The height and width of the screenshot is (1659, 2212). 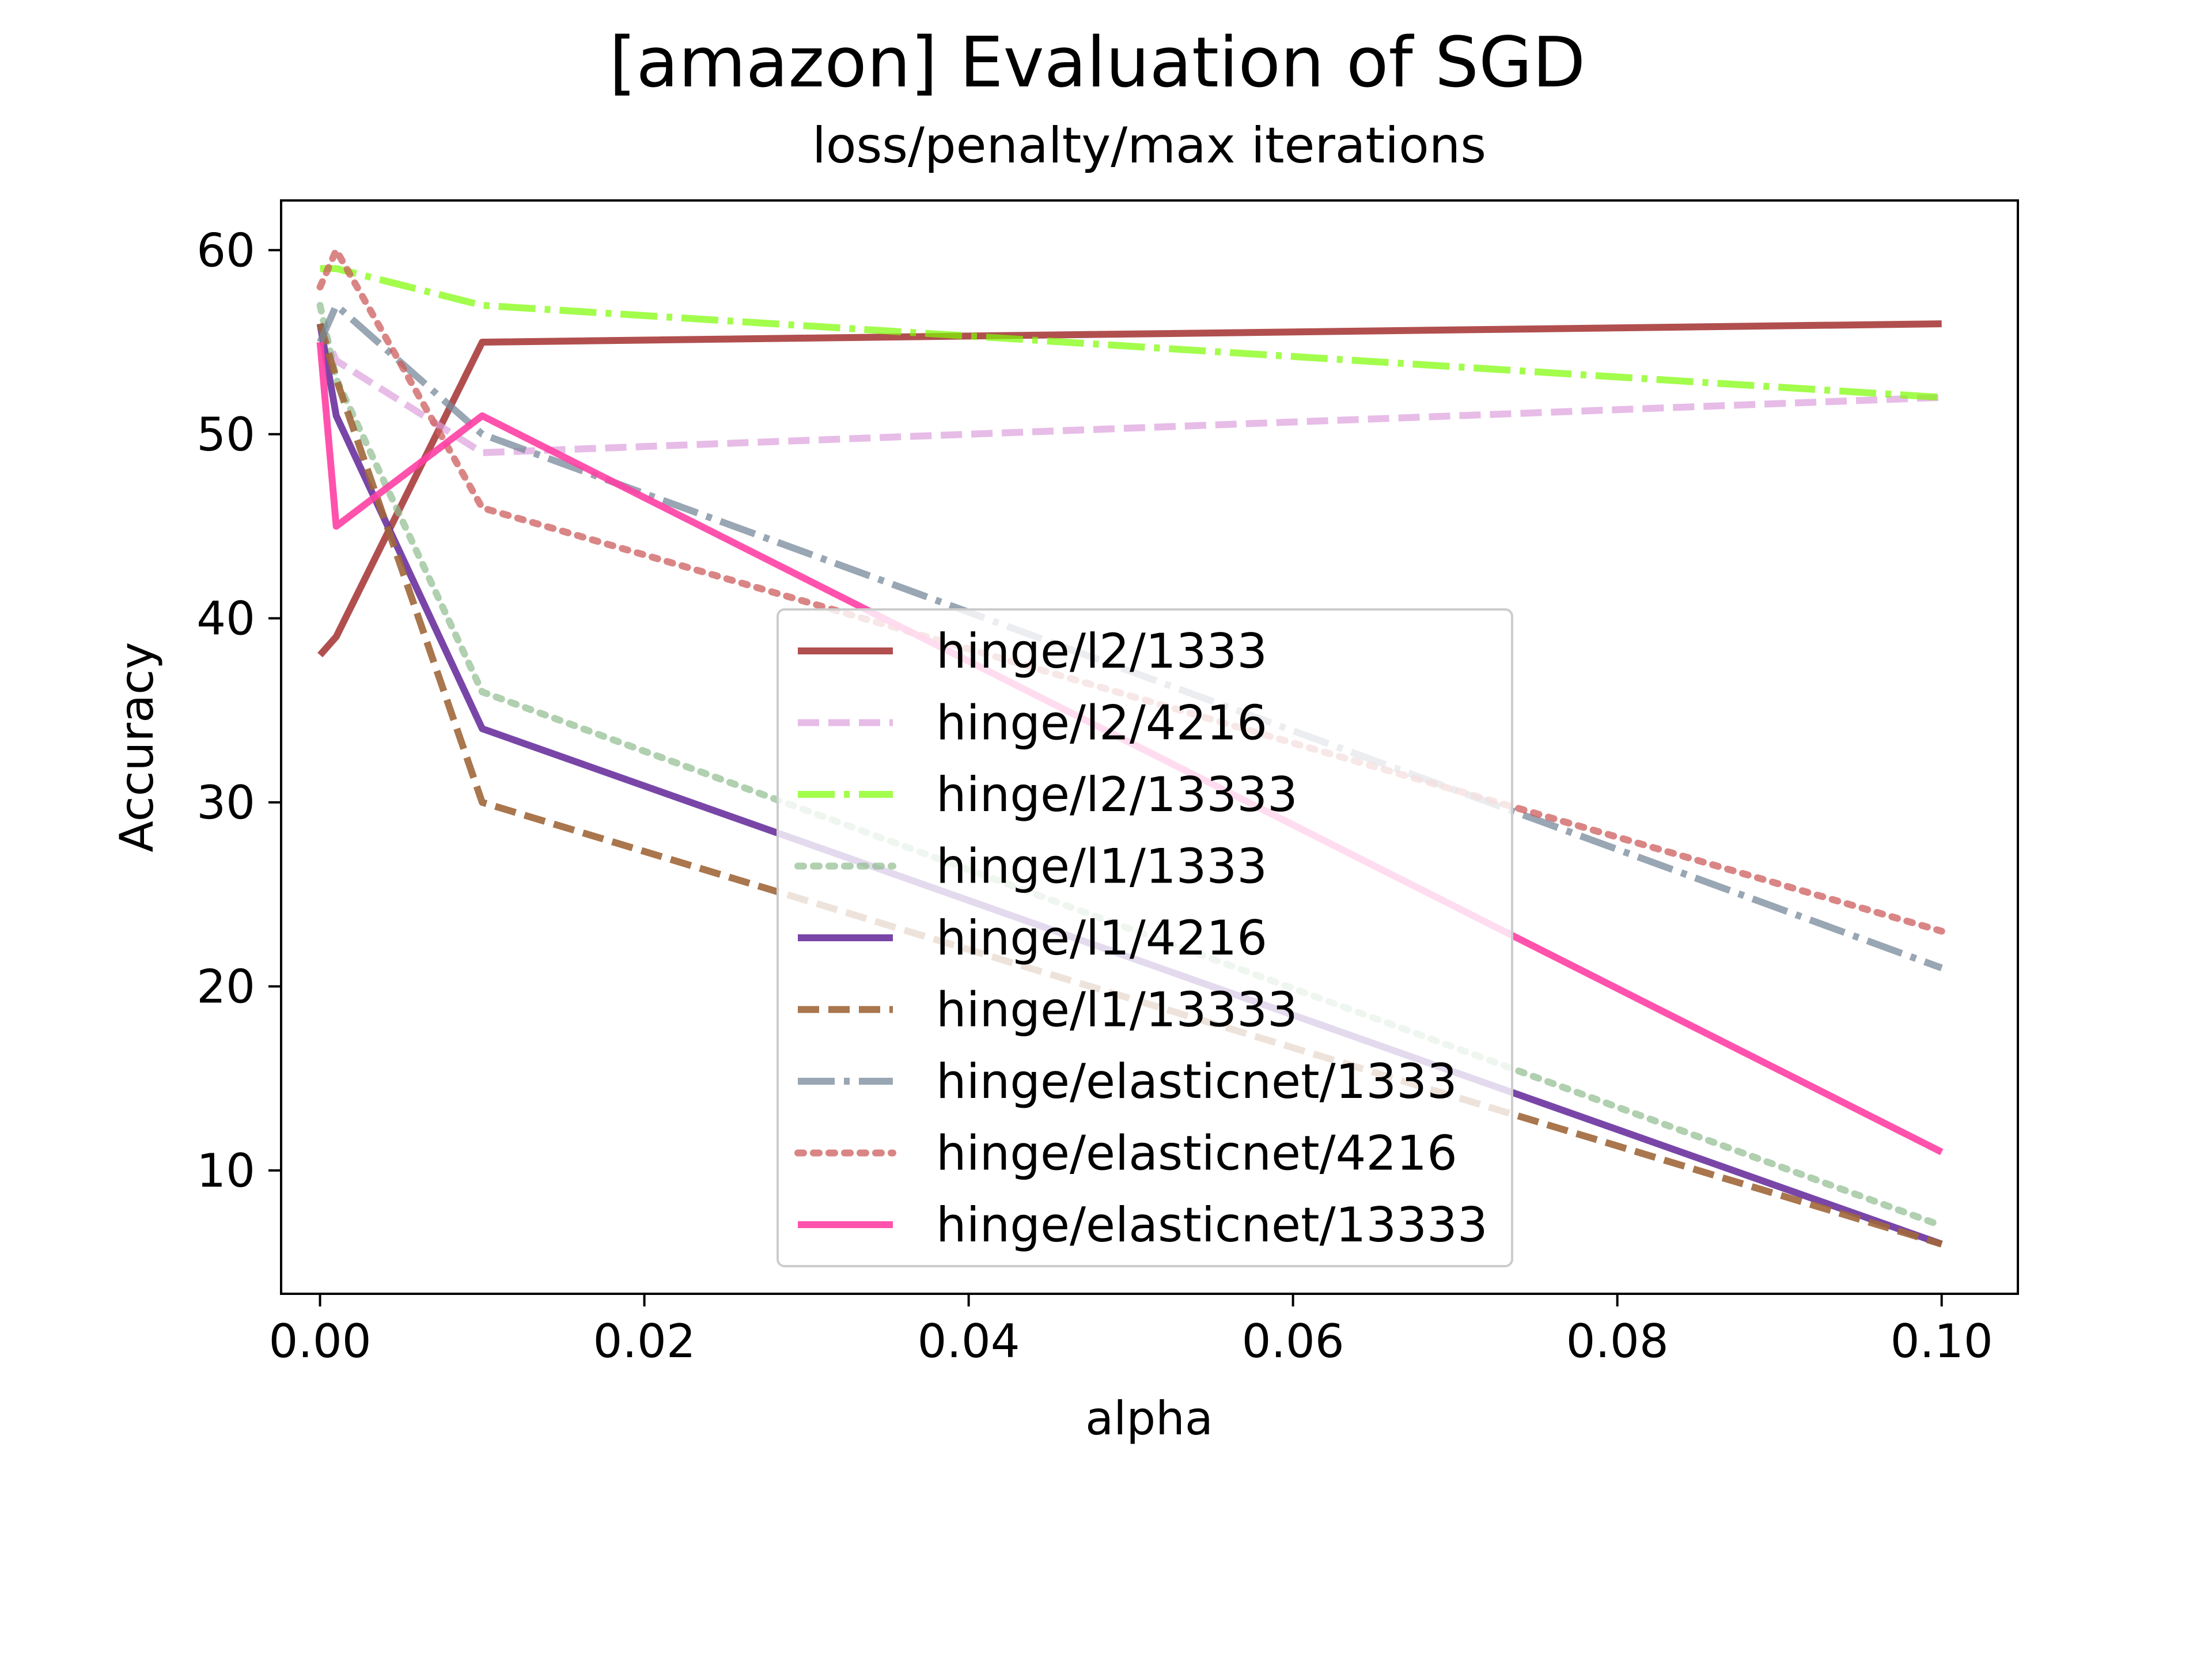 I want to click on legend-box, so click(x=1145, y=937).